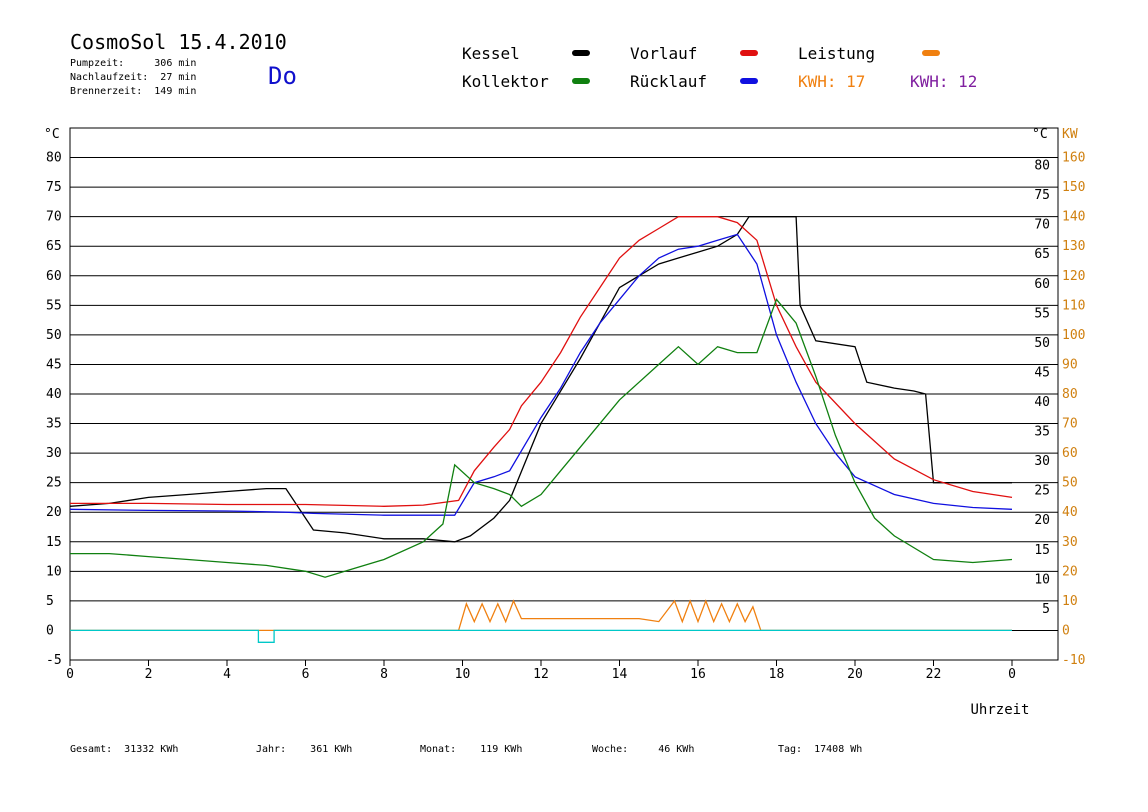 This screenshot has height=812, width=1148. What do you see at coordinates (1073, 335) in the screenshot?
I see `y-tick-right-power: 100` at bounding box center [1073, 335].